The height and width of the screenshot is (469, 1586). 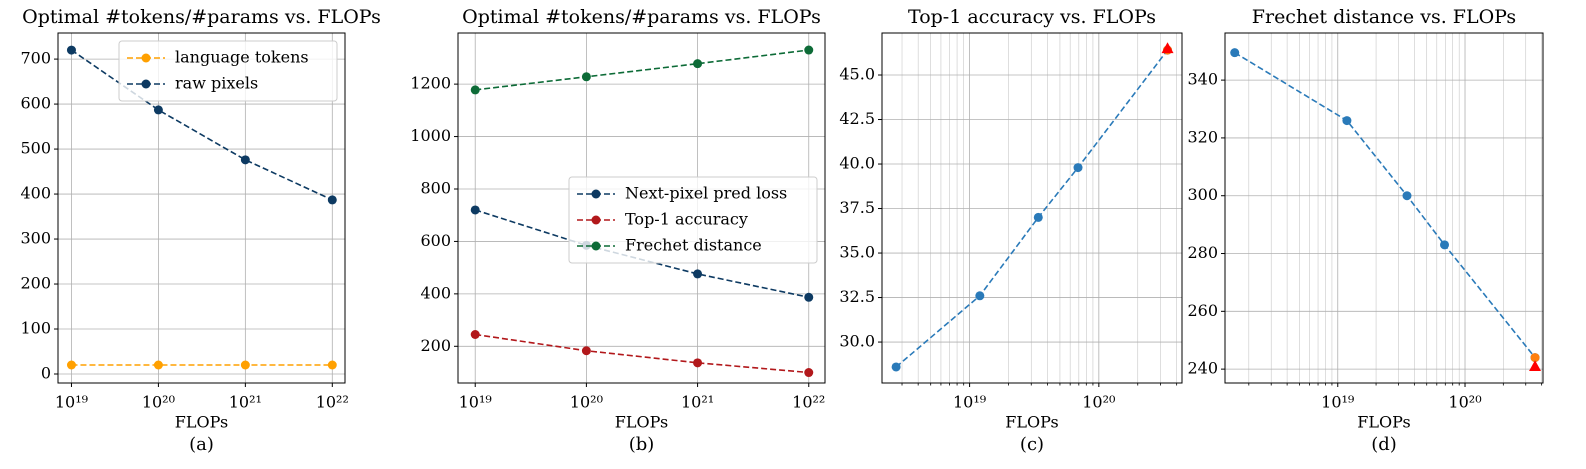 What do you see at coordinates (216, 83) in the screenshot?
I see `legend-label: raw pixels` at bounding box center [216, 83].